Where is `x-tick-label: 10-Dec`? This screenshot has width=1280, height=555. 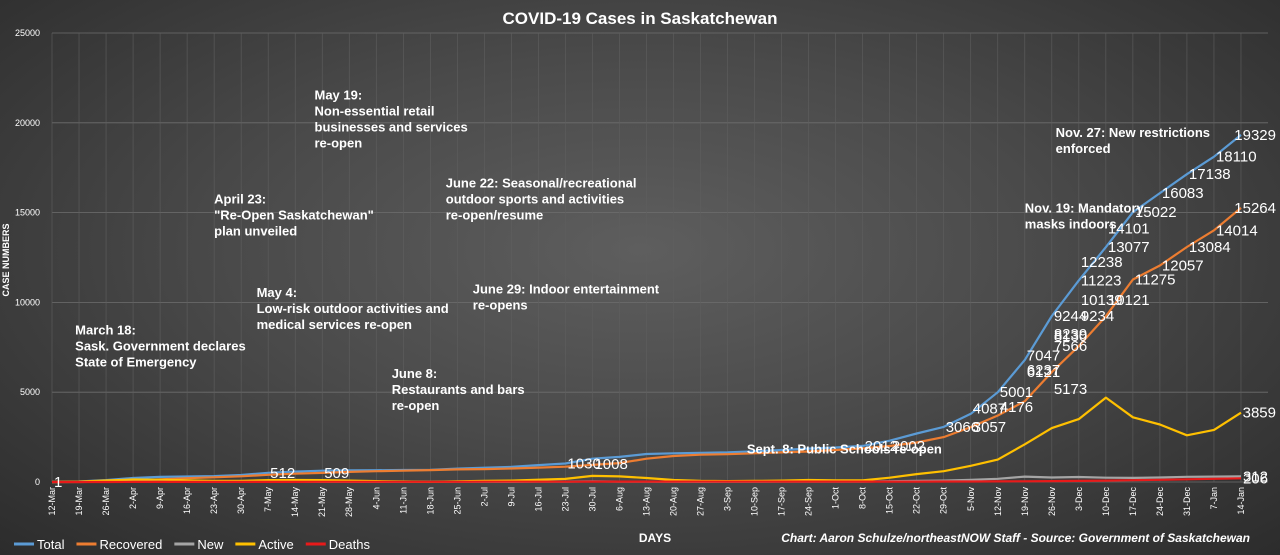
x-tick-label: 10-Dec is located at coordinates (1106, 502).